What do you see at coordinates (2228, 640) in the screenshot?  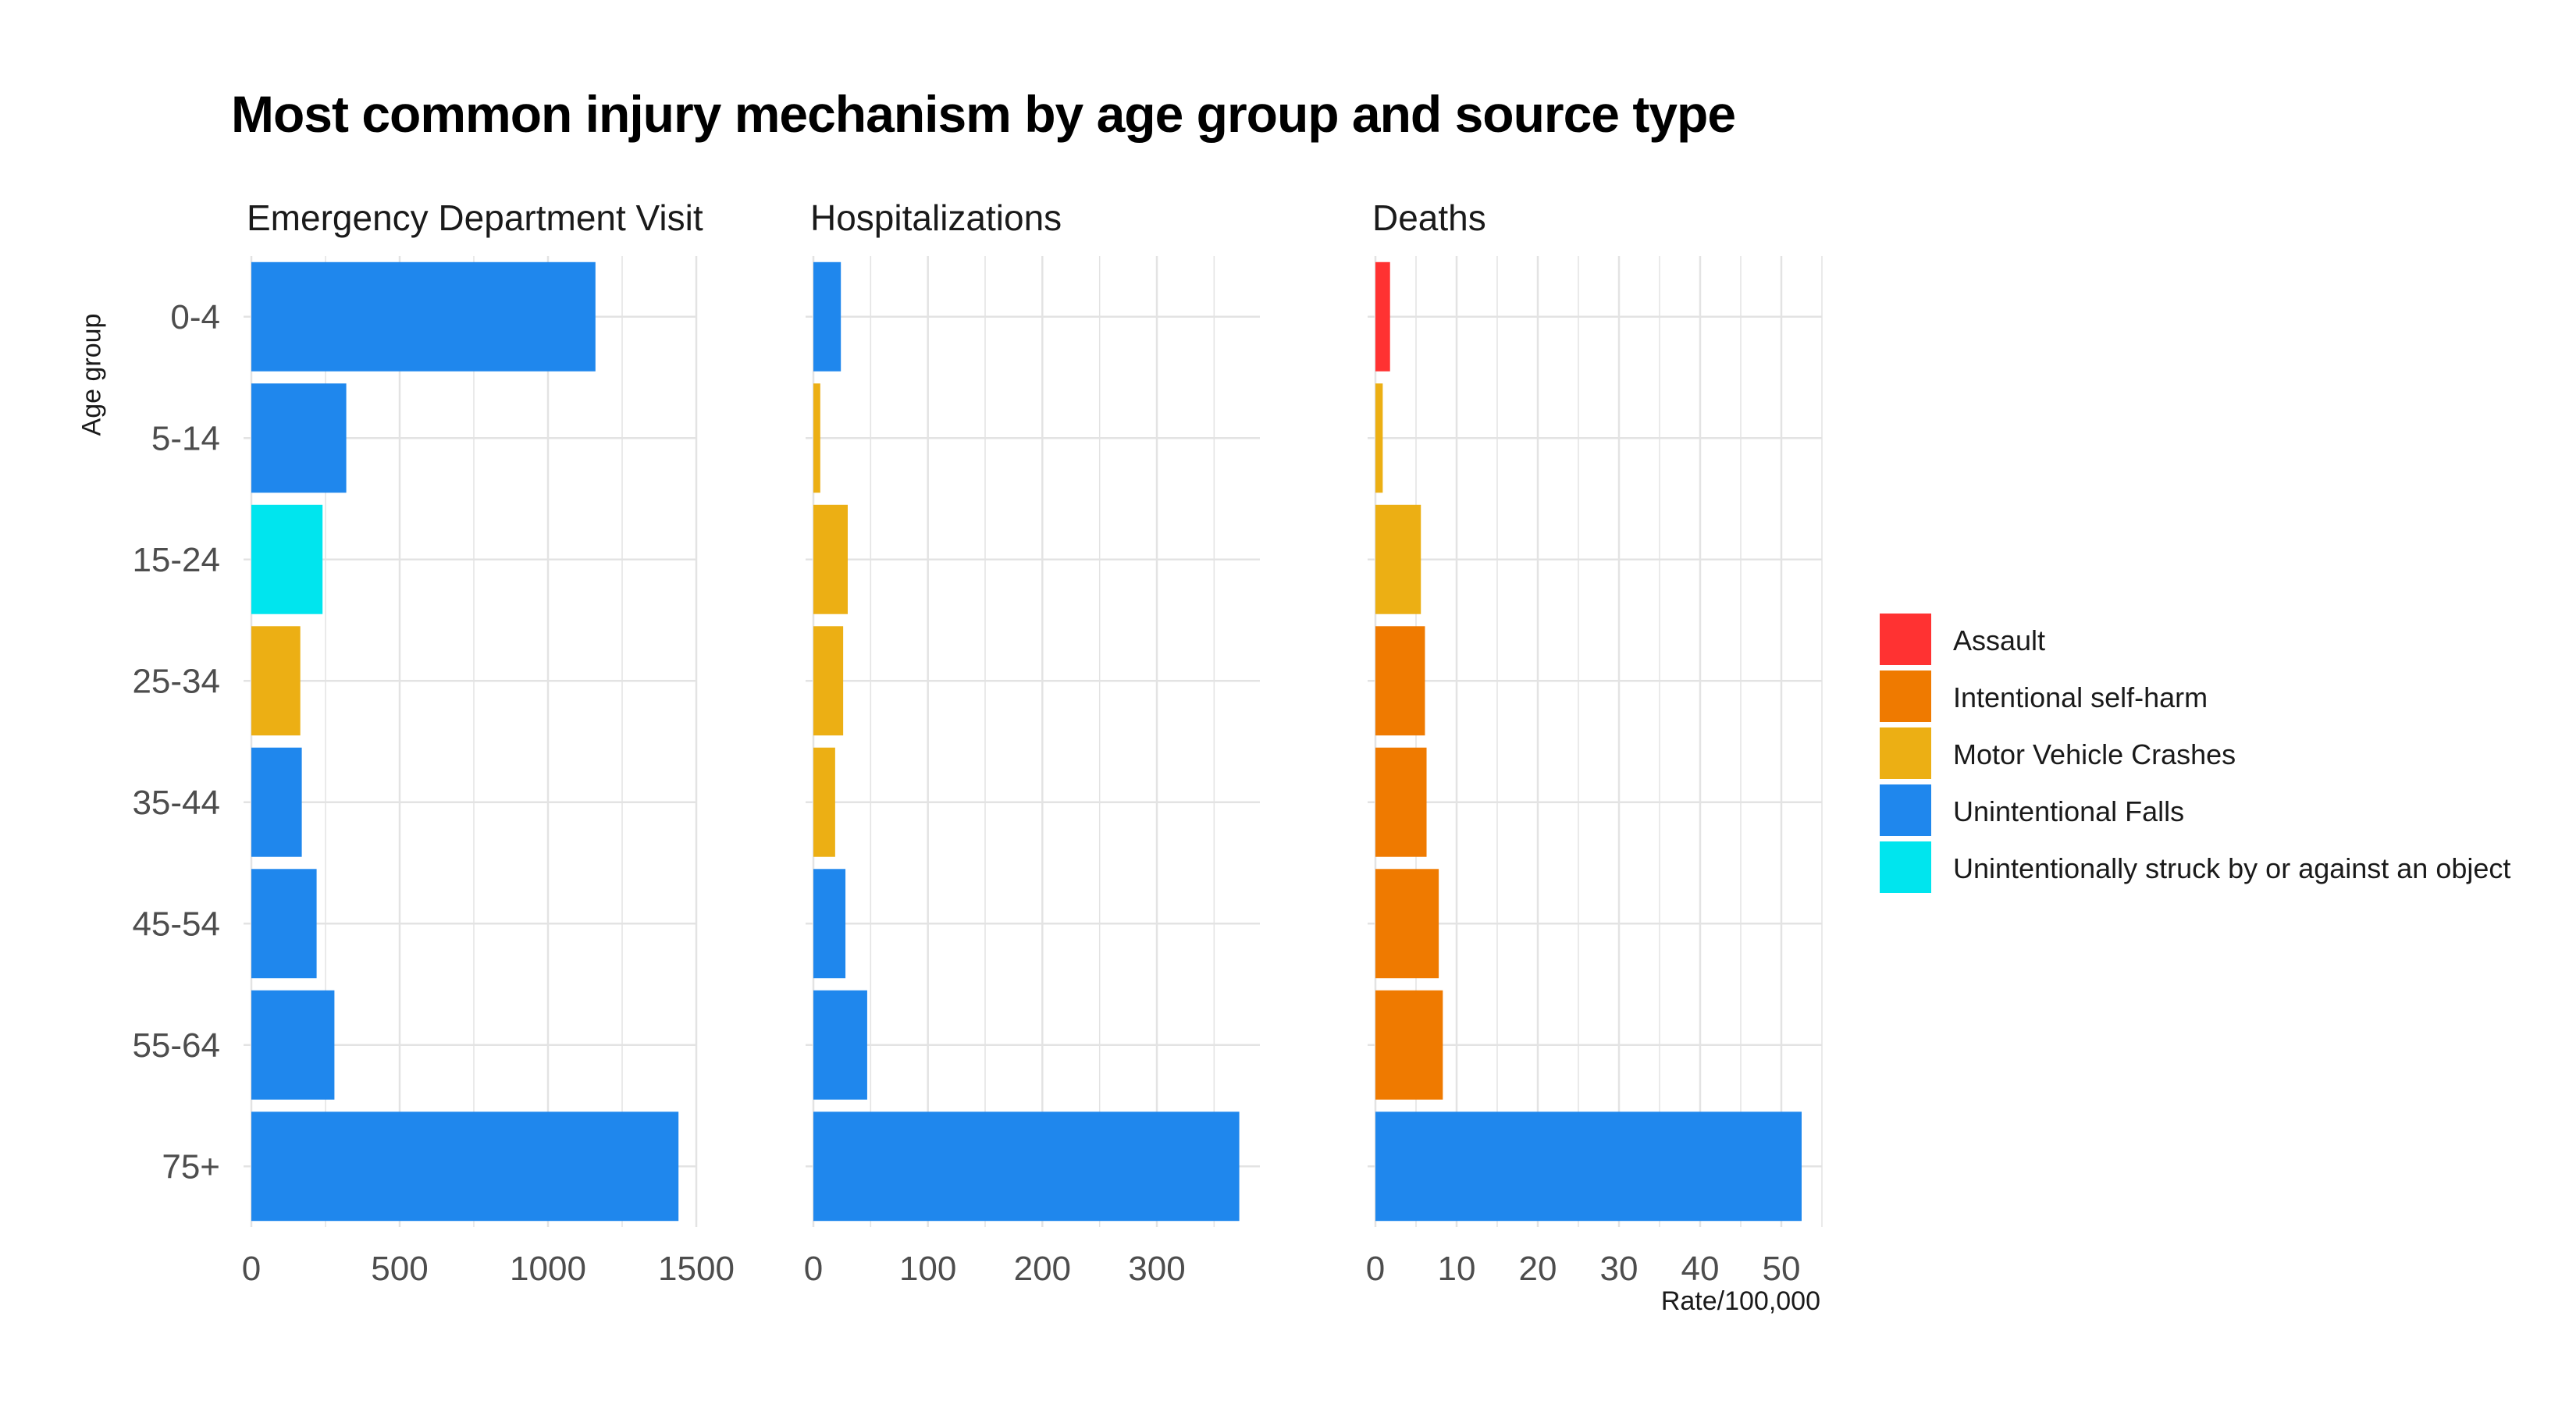 I see `legend-item-assault: Assault` at bounding box center [2228, 640].